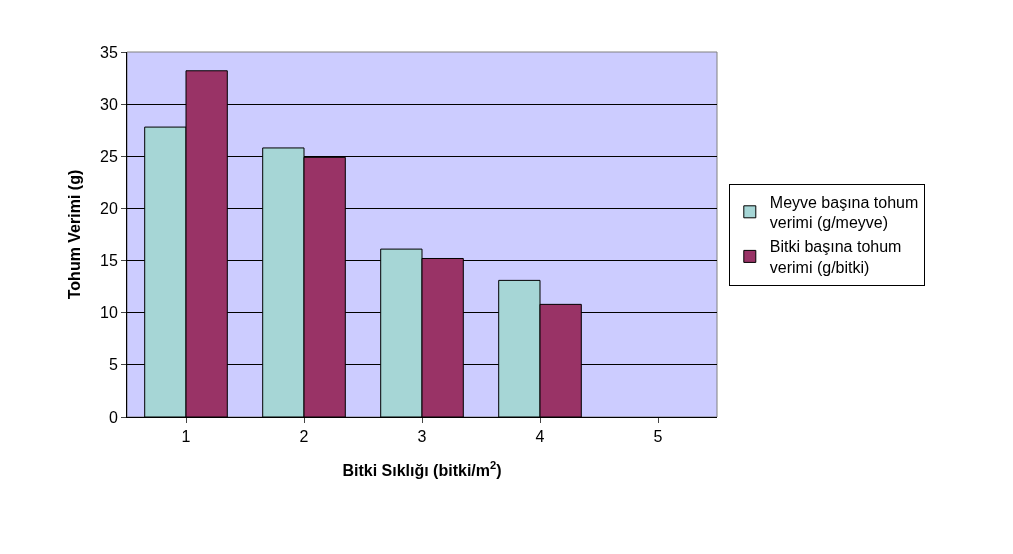  What do you see at coordinates (109, 209) in the screenshot?
I see `y-tick-label: 20` at bounding box center [109, 209].